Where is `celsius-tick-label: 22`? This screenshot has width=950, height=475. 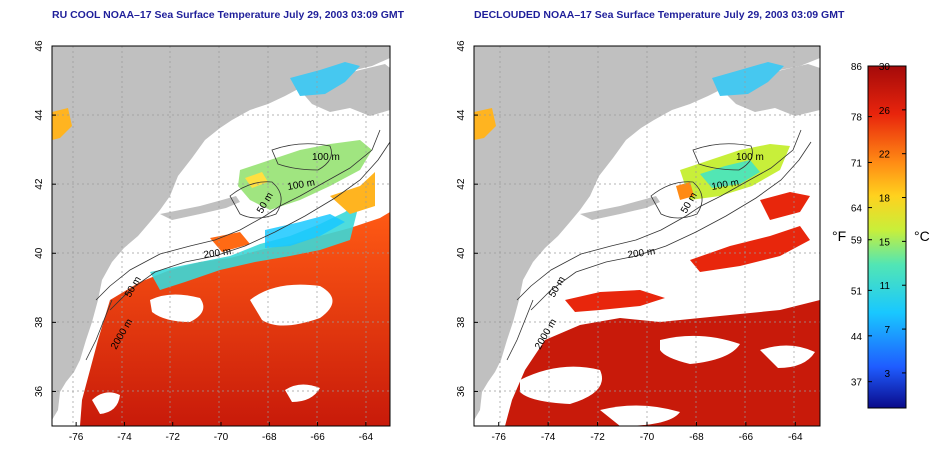 celsius-tick-label: 22 is located at coordinates (885, 155).